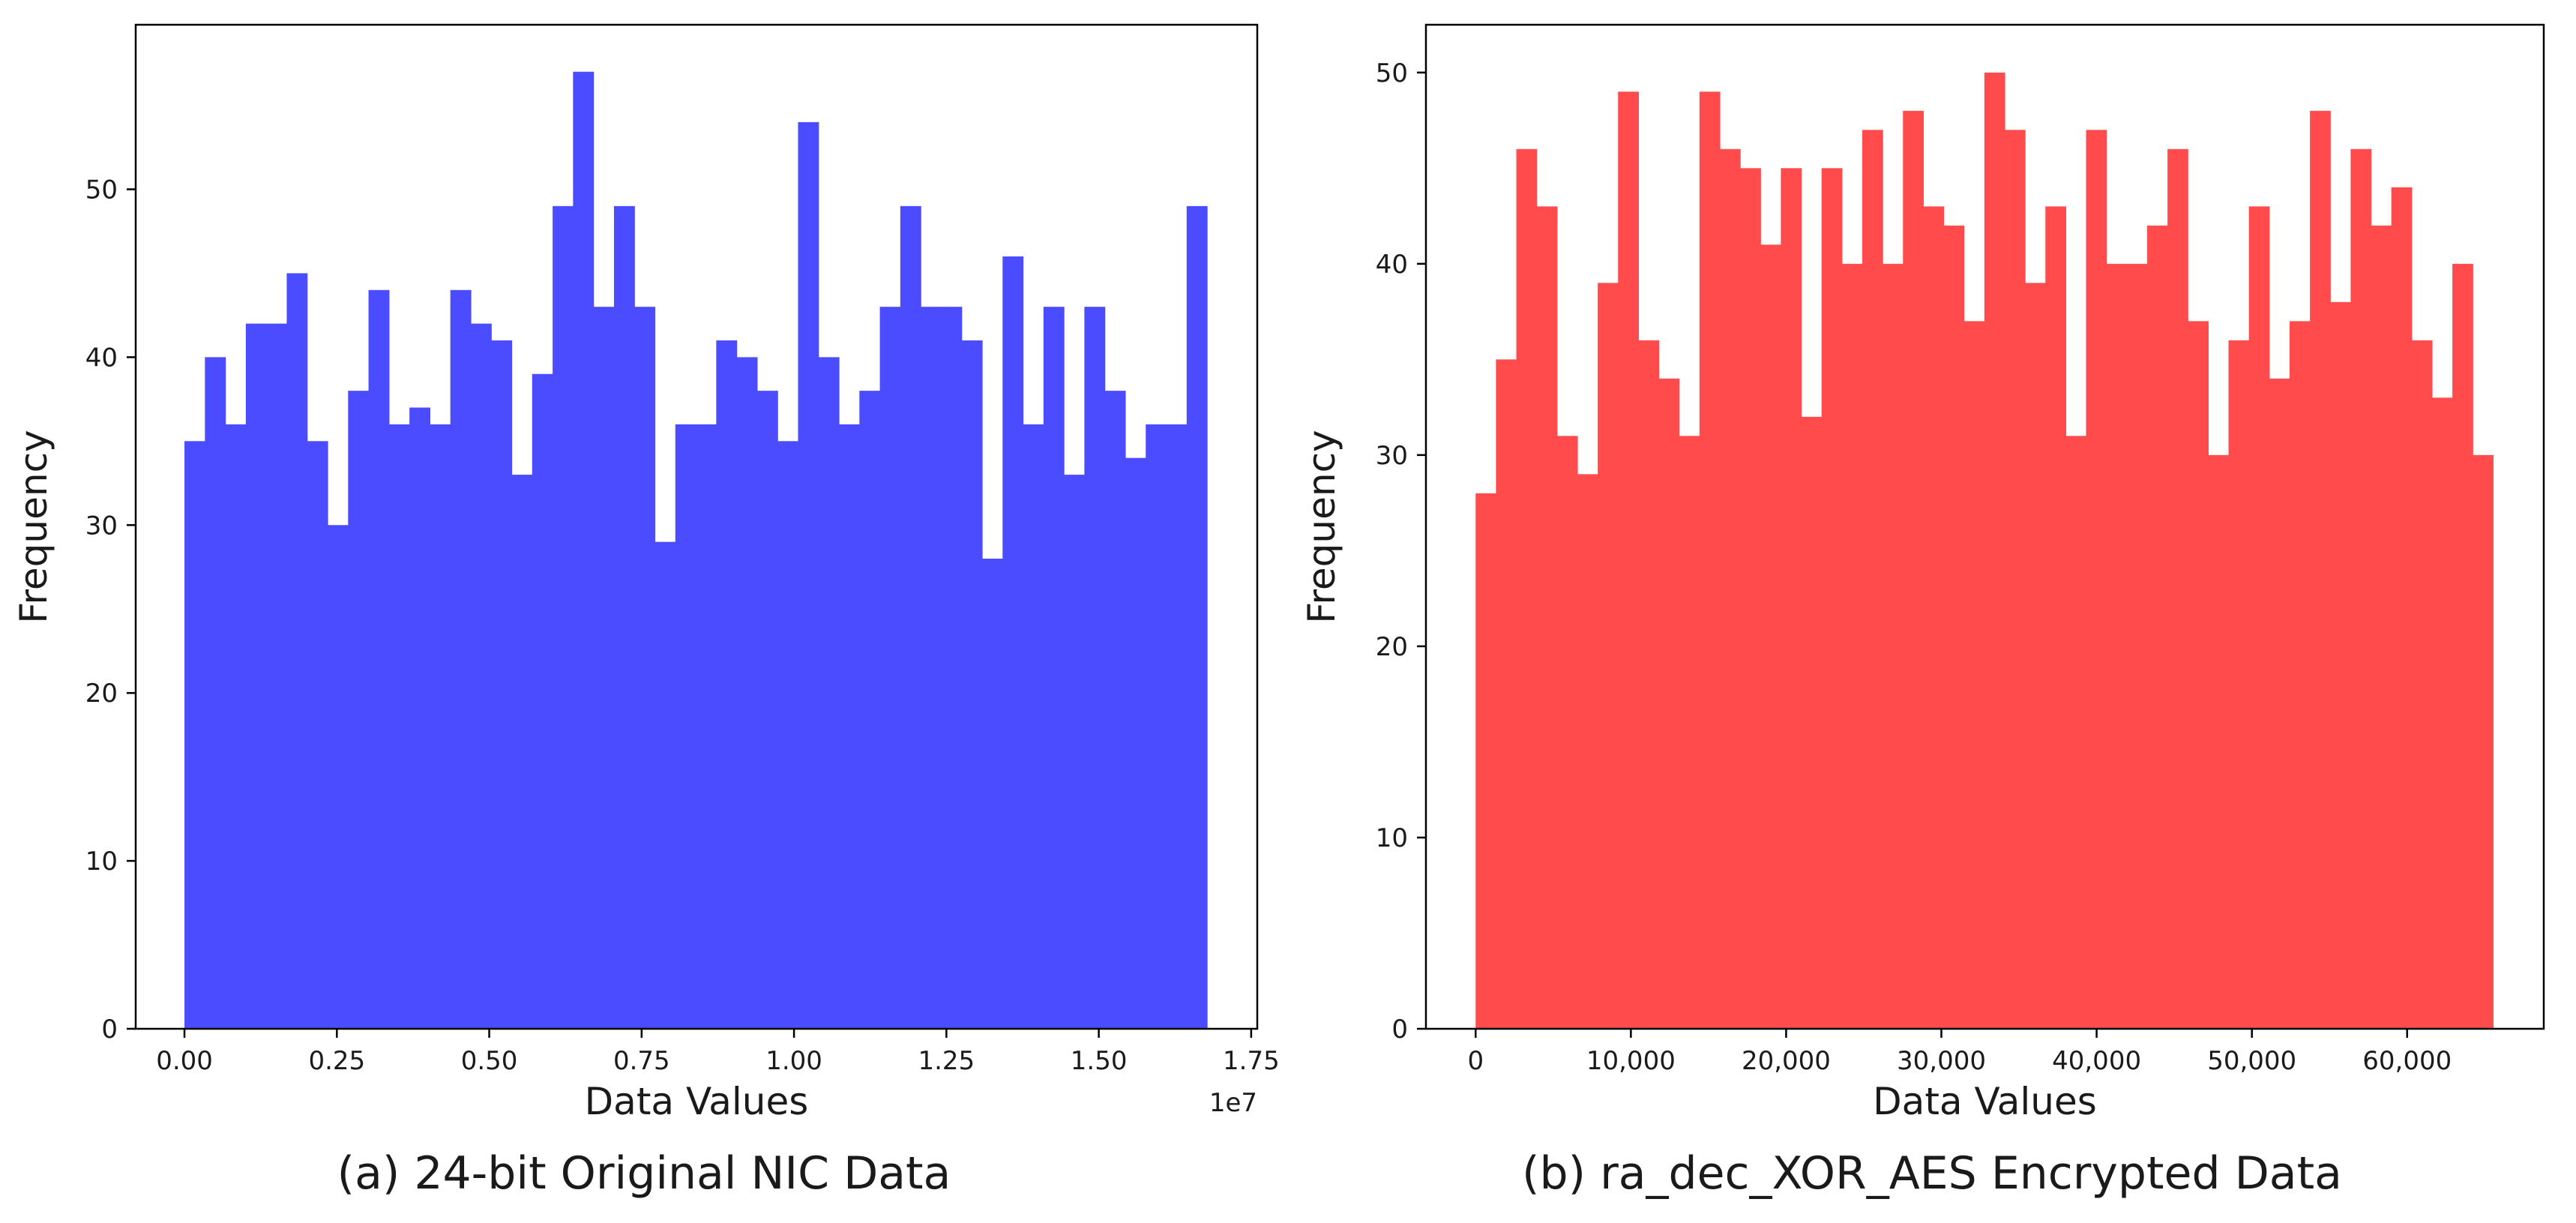 The image size is (2576, 1223). What do you see at coordinates (1392, 73) in the screenshot?
I see `encrypted-y-tick-label: 50` at bounding box center [1392, 73].